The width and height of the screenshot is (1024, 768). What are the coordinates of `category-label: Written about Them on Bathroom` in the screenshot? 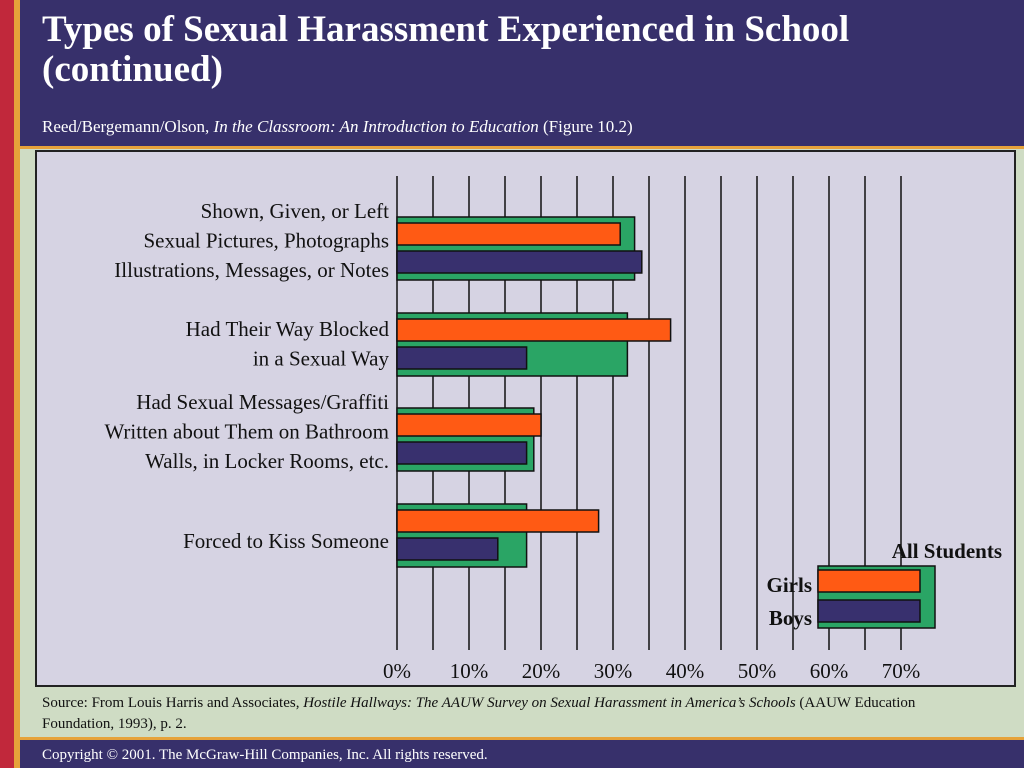 It's located at (246, 432).